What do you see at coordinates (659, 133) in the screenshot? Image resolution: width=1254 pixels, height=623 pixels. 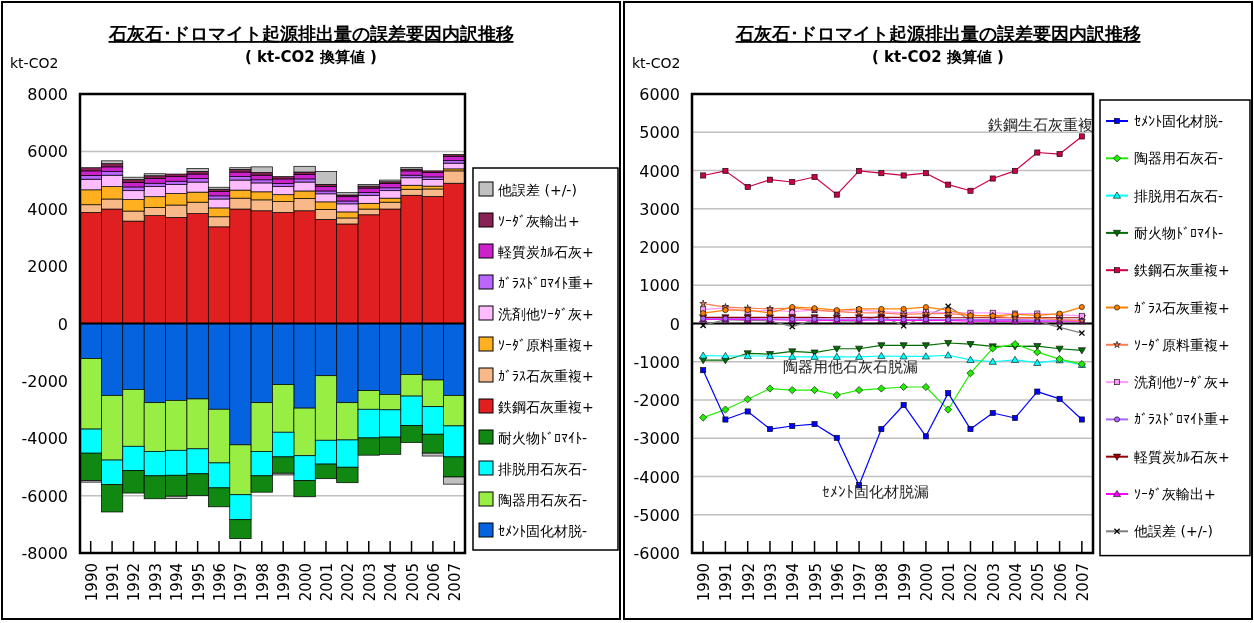 I see `y-tick-label: 5000` at bounding box center [659, 133].